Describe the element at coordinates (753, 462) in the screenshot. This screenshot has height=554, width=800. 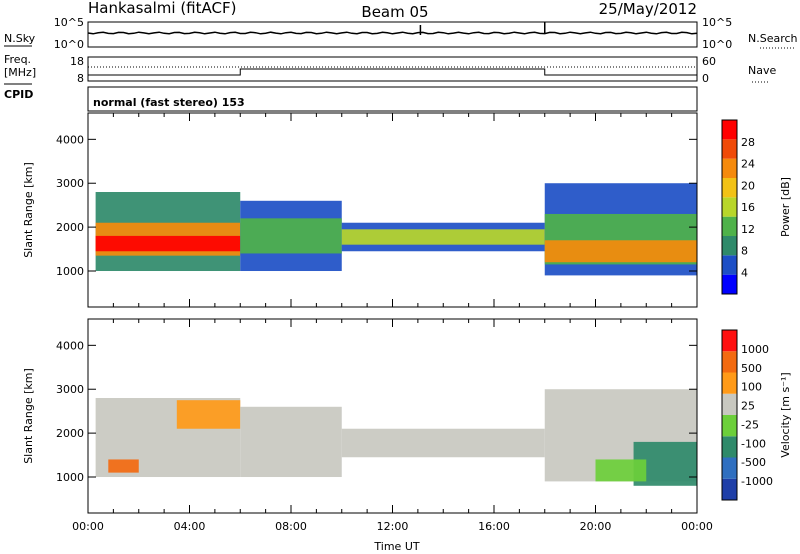
I see `velocity-cb-tick: -500` at that location.